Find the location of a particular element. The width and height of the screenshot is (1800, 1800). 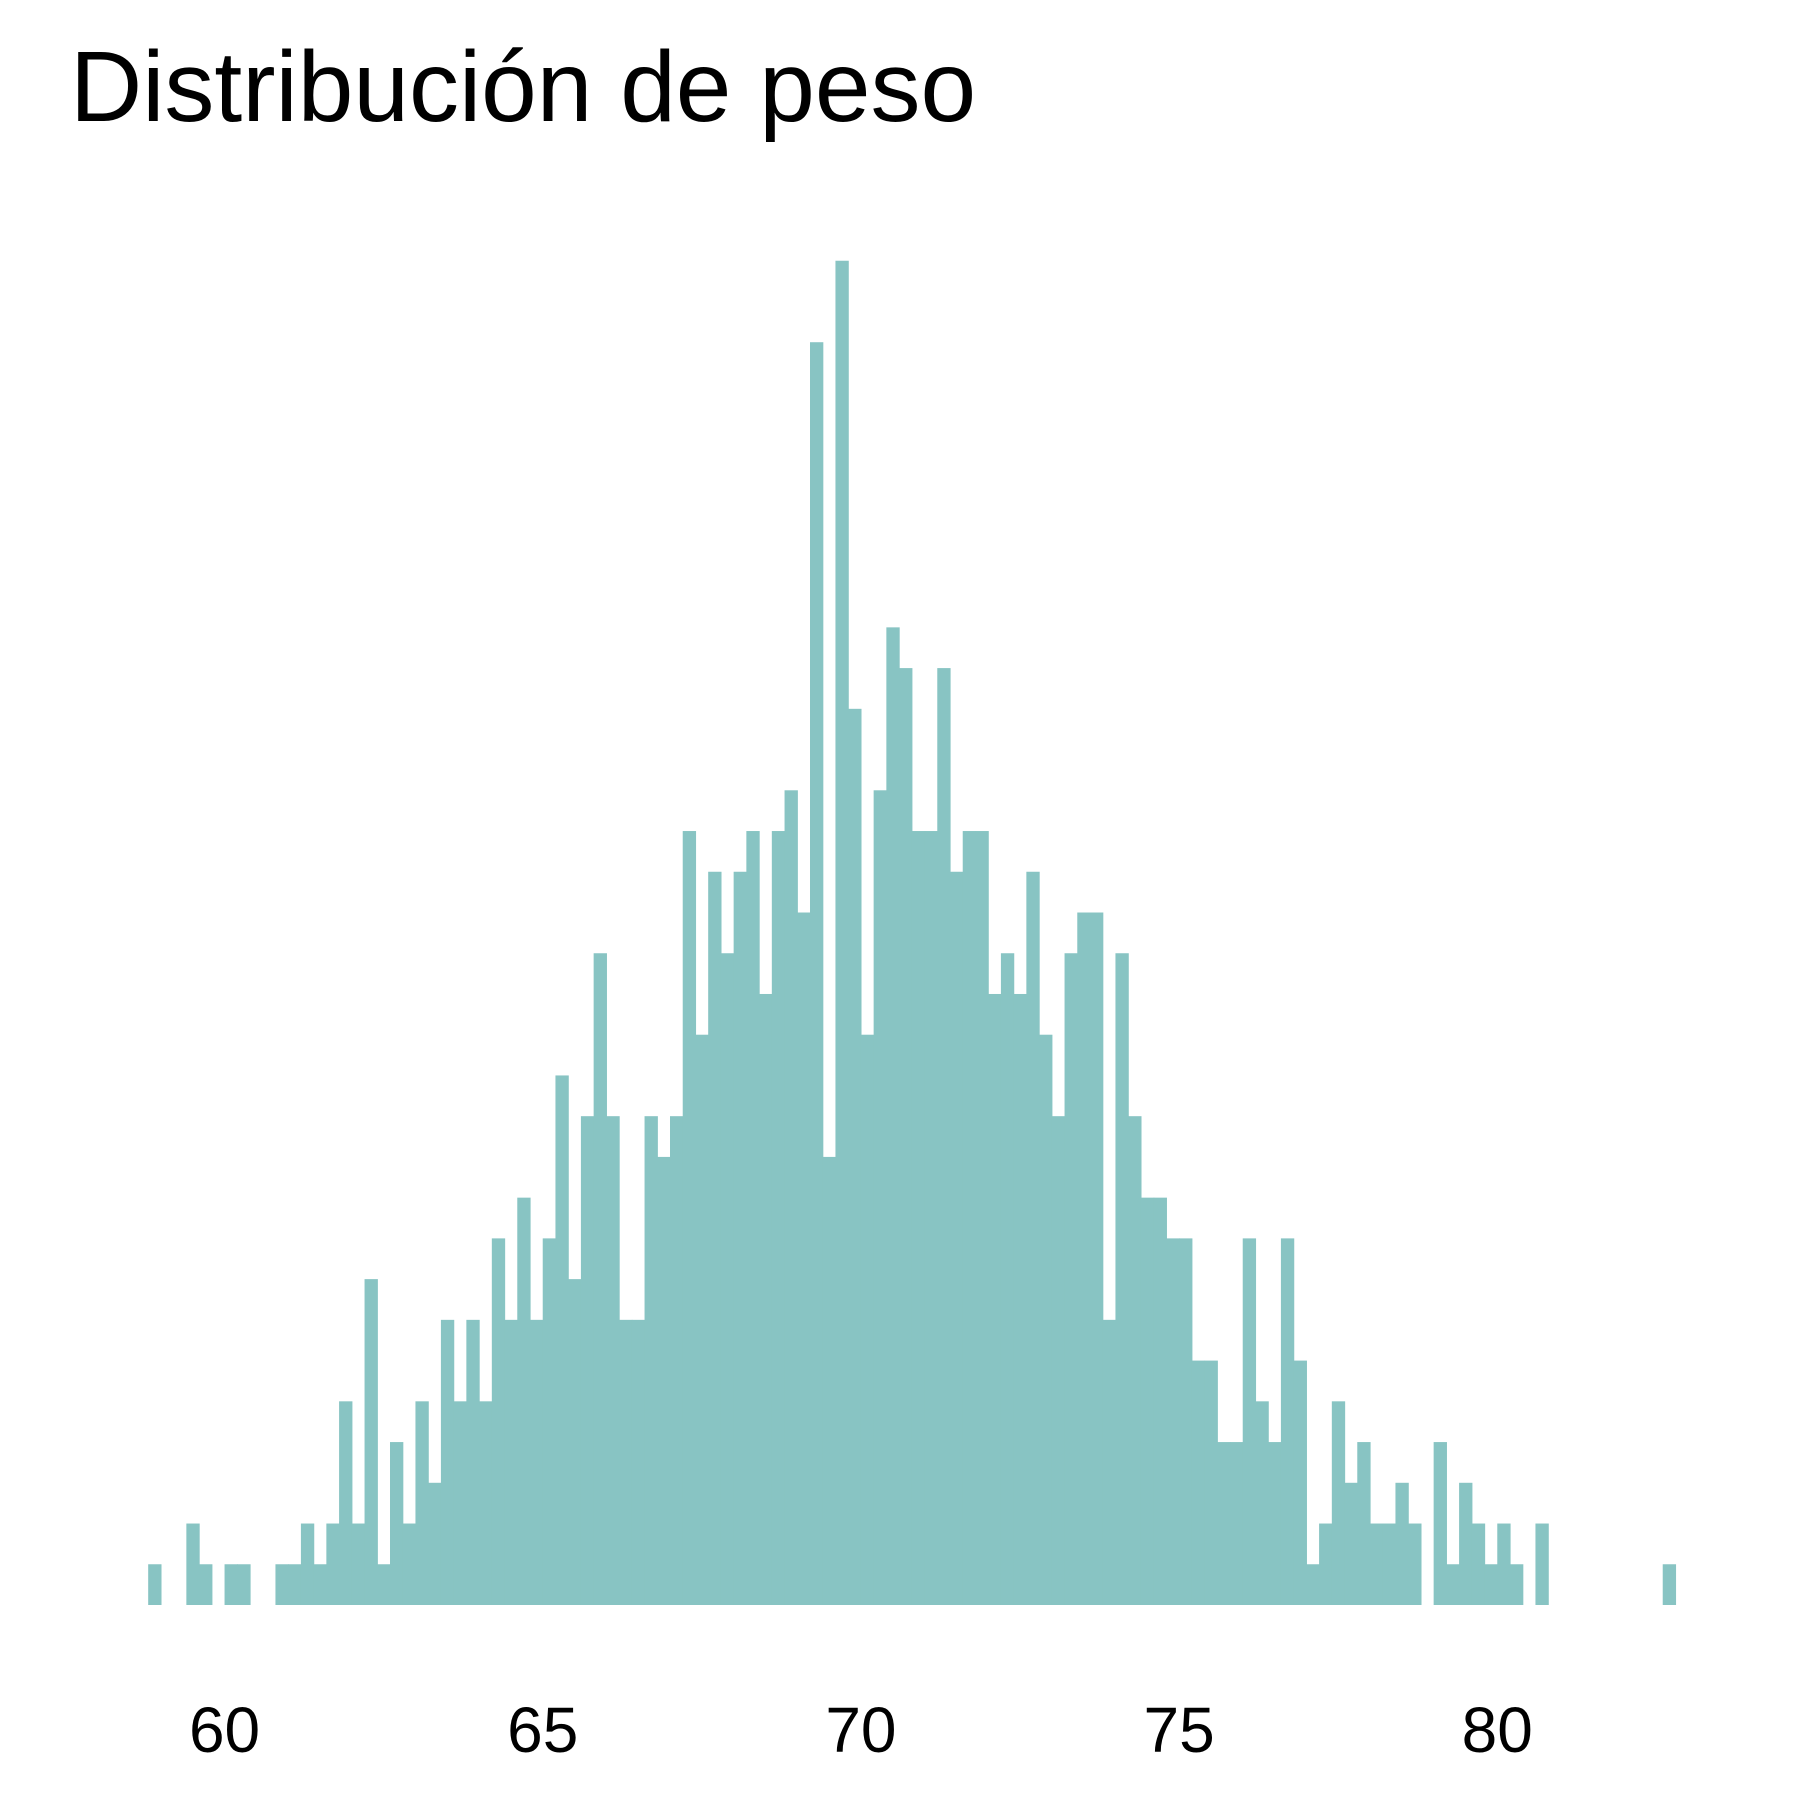

x-axis-tick-labels: 60 65 70 75 80 is located at coordinates (861, 1730).